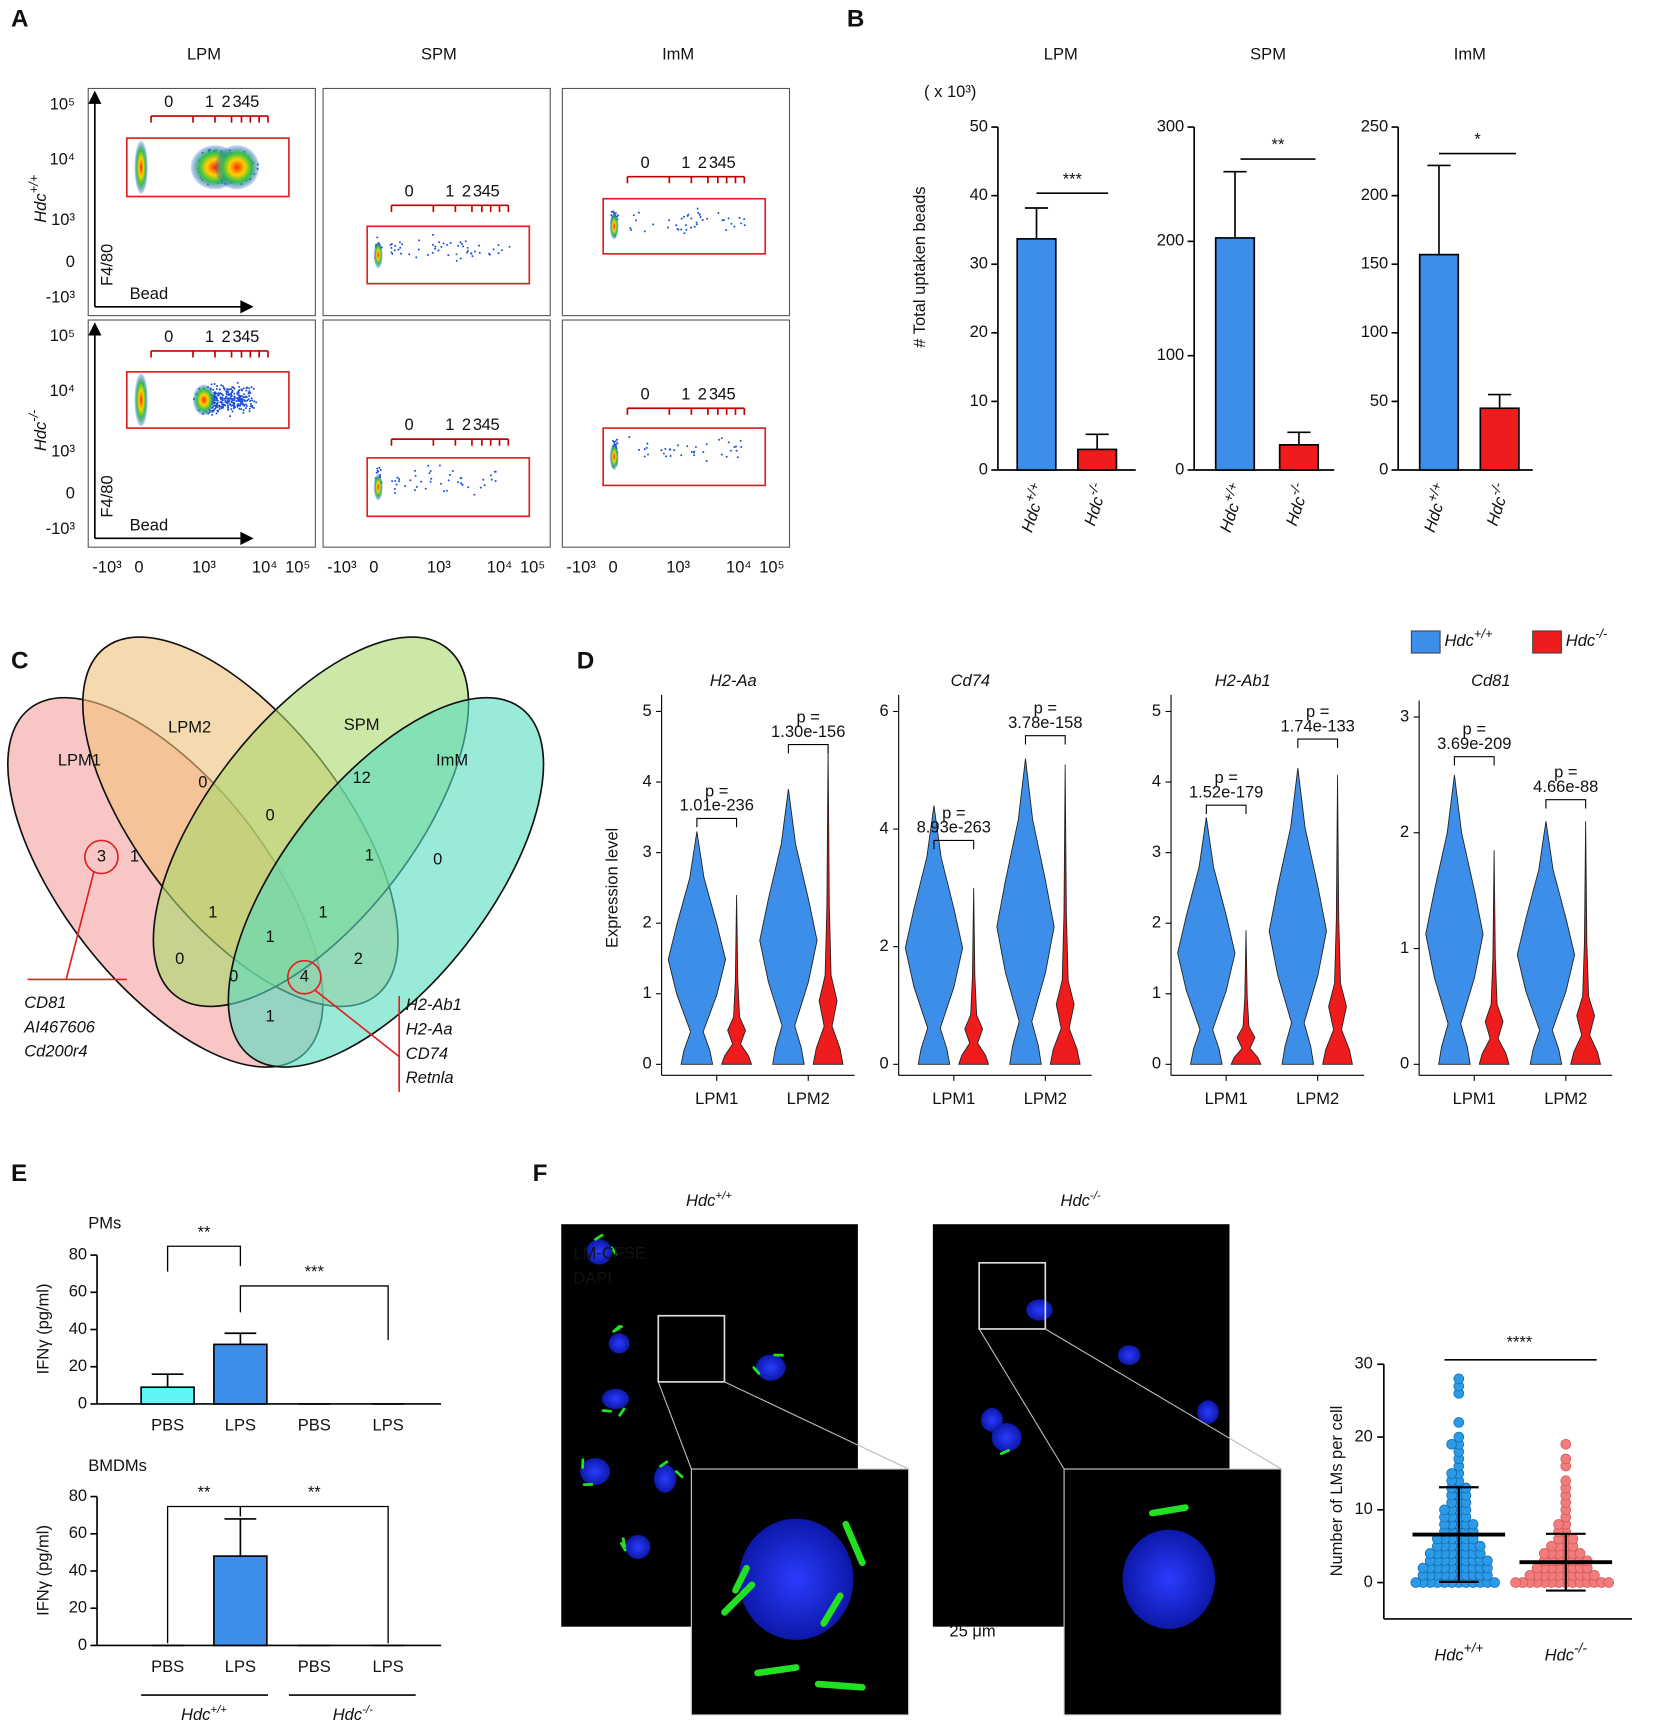 The height and width of the screenshot is (1735, 1654). What do you see at coordinates (1243, 680) in the screenshot?
I see `plot-title: H2-Ab1` at bounding box center [1243, 680].